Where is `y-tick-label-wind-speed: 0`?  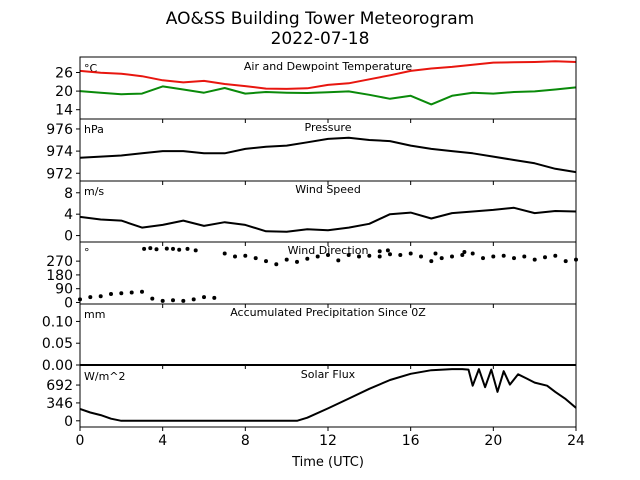
y-tick-label-wind-speed: 0 is located at coordinates (68, 237).